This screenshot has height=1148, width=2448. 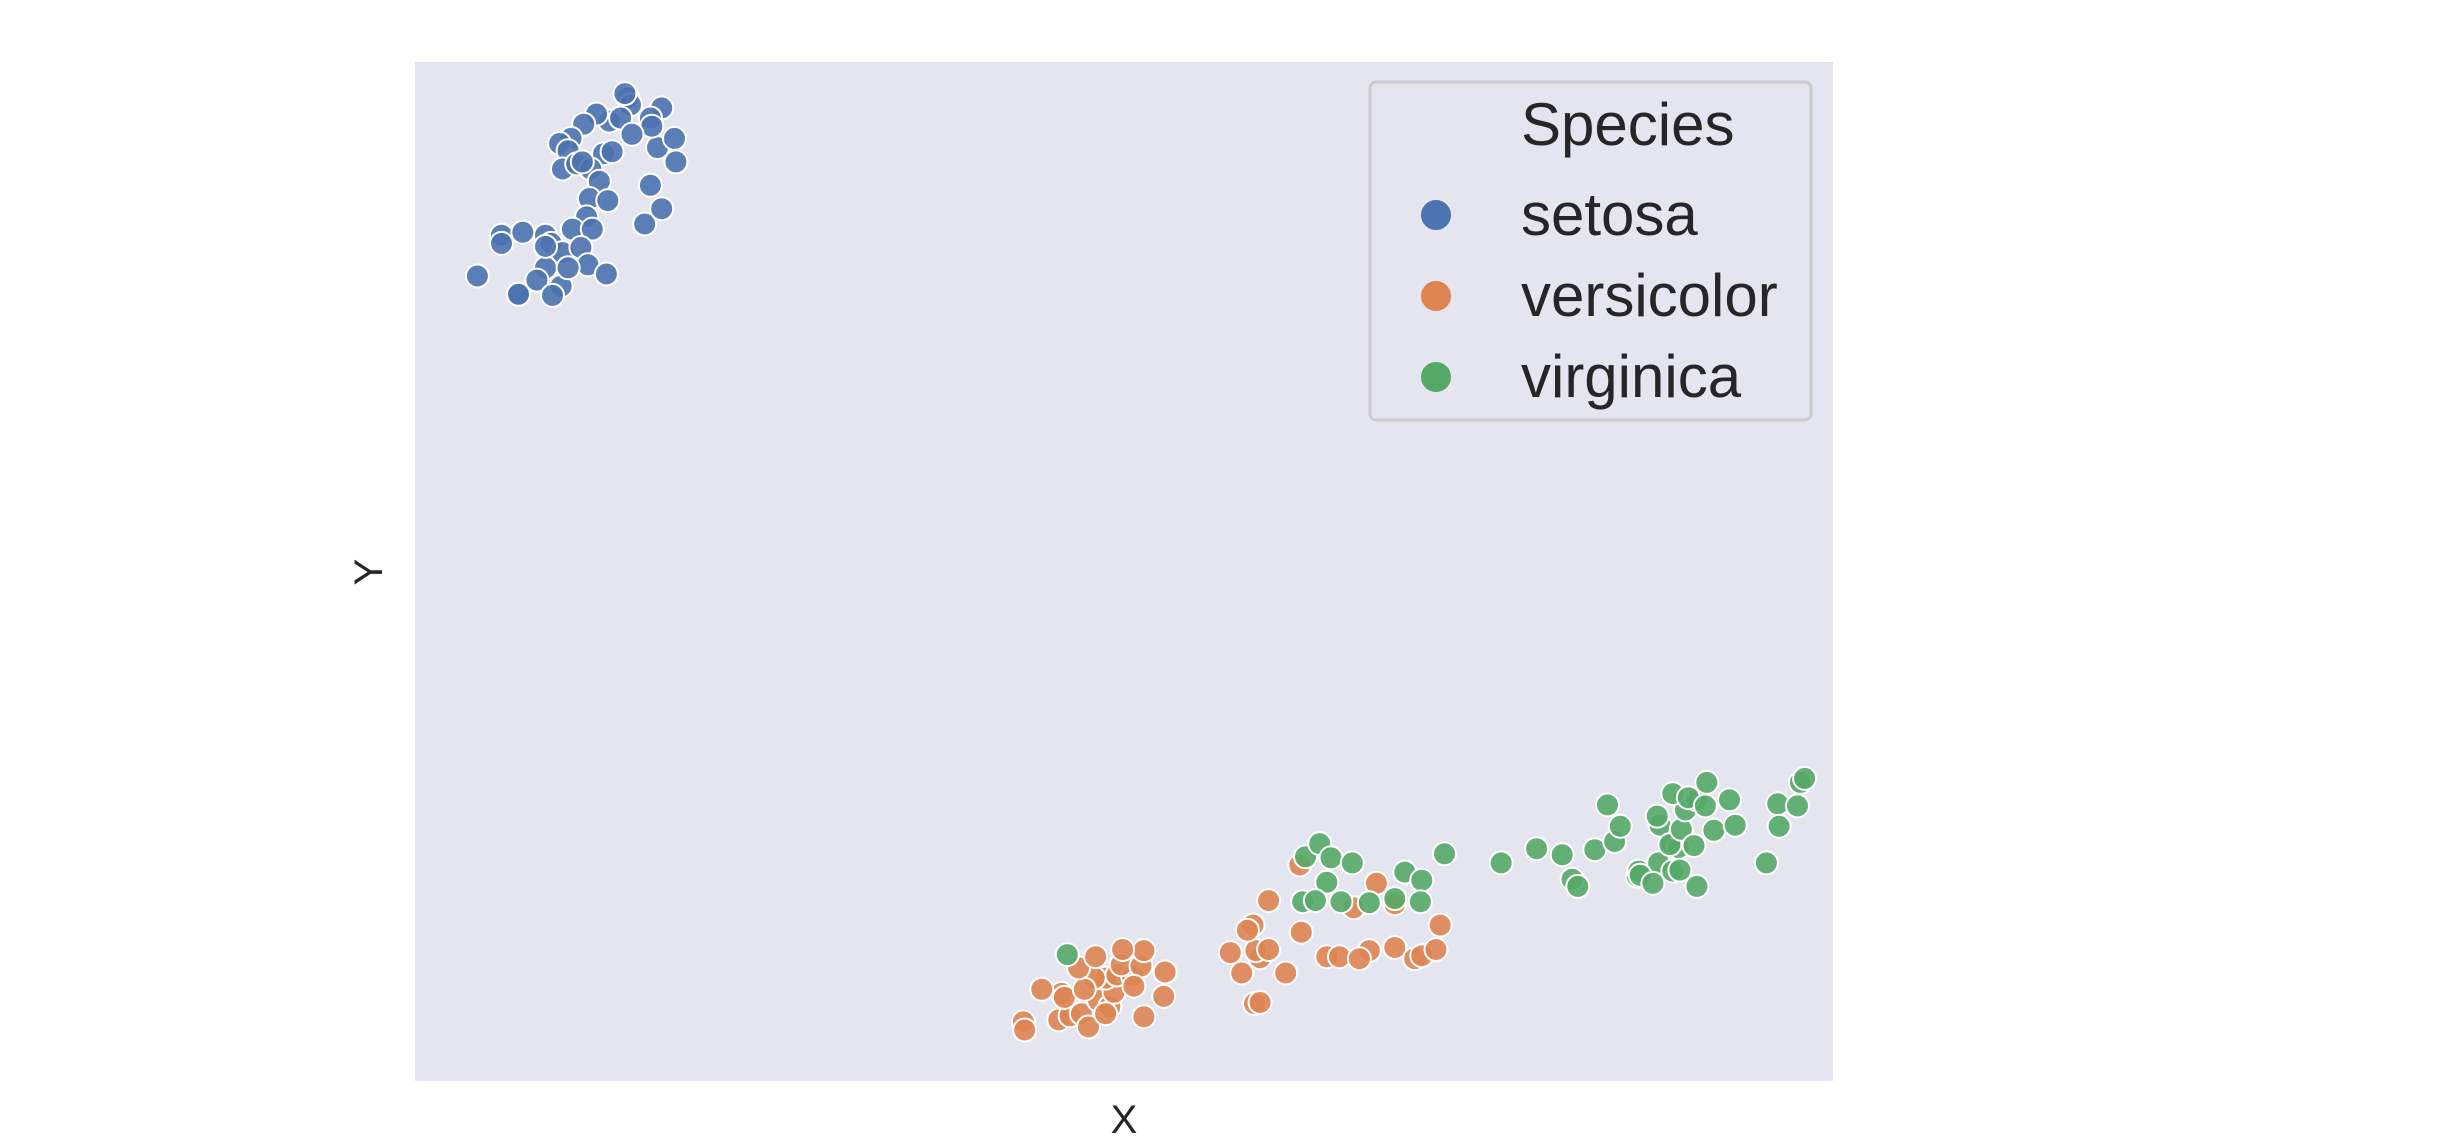 I want to click on legend-label-virginica: virginica, so click(x=1631, y=376).